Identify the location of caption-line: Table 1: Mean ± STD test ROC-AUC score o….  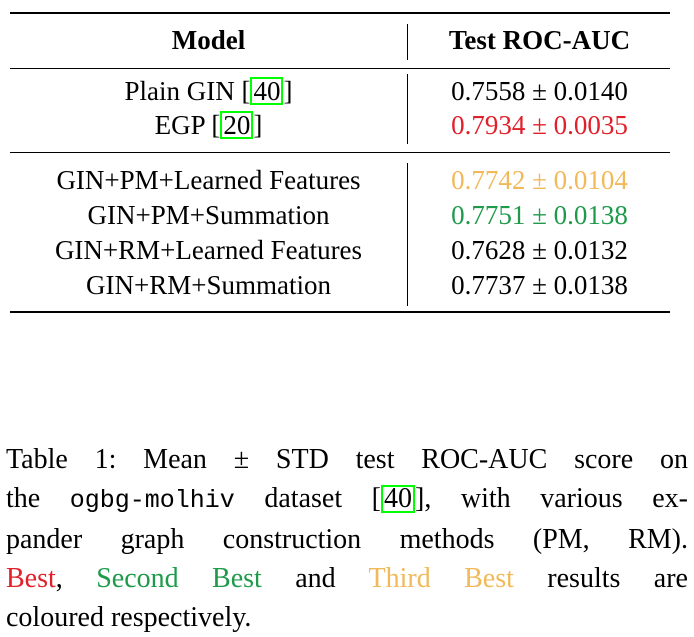
(347, 459).